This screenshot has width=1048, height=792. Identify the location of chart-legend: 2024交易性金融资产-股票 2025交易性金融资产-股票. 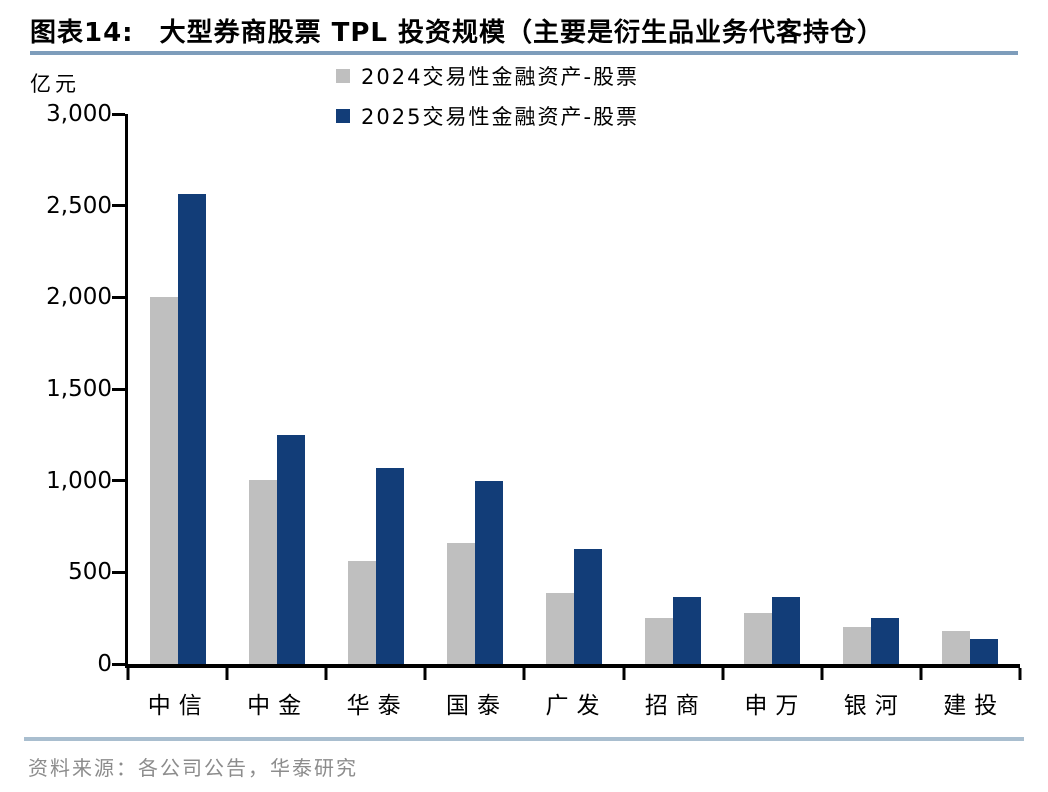
(487, 95).